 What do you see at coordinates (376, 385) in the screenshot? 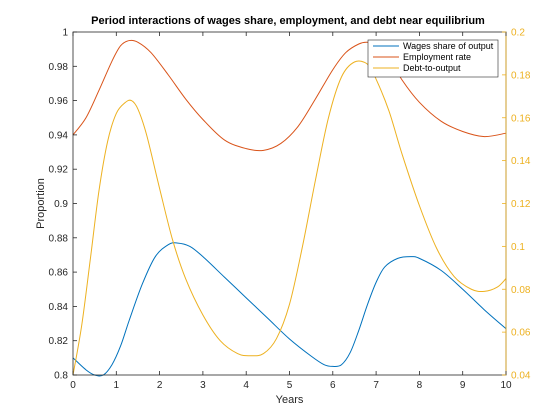
I see `x-tick-label: 7` at bounding box center [376, 385].